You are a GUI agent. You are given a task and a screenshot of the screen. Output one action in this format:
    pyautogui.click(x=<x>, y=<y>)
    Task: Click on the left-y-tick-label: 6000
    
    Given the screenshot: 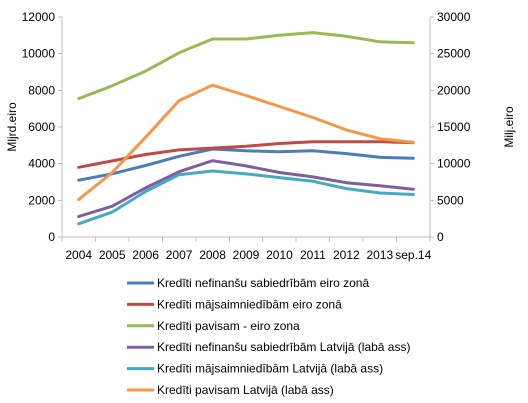 What is the action you would take?
    pyautogui.click(x=41, y=127)
    